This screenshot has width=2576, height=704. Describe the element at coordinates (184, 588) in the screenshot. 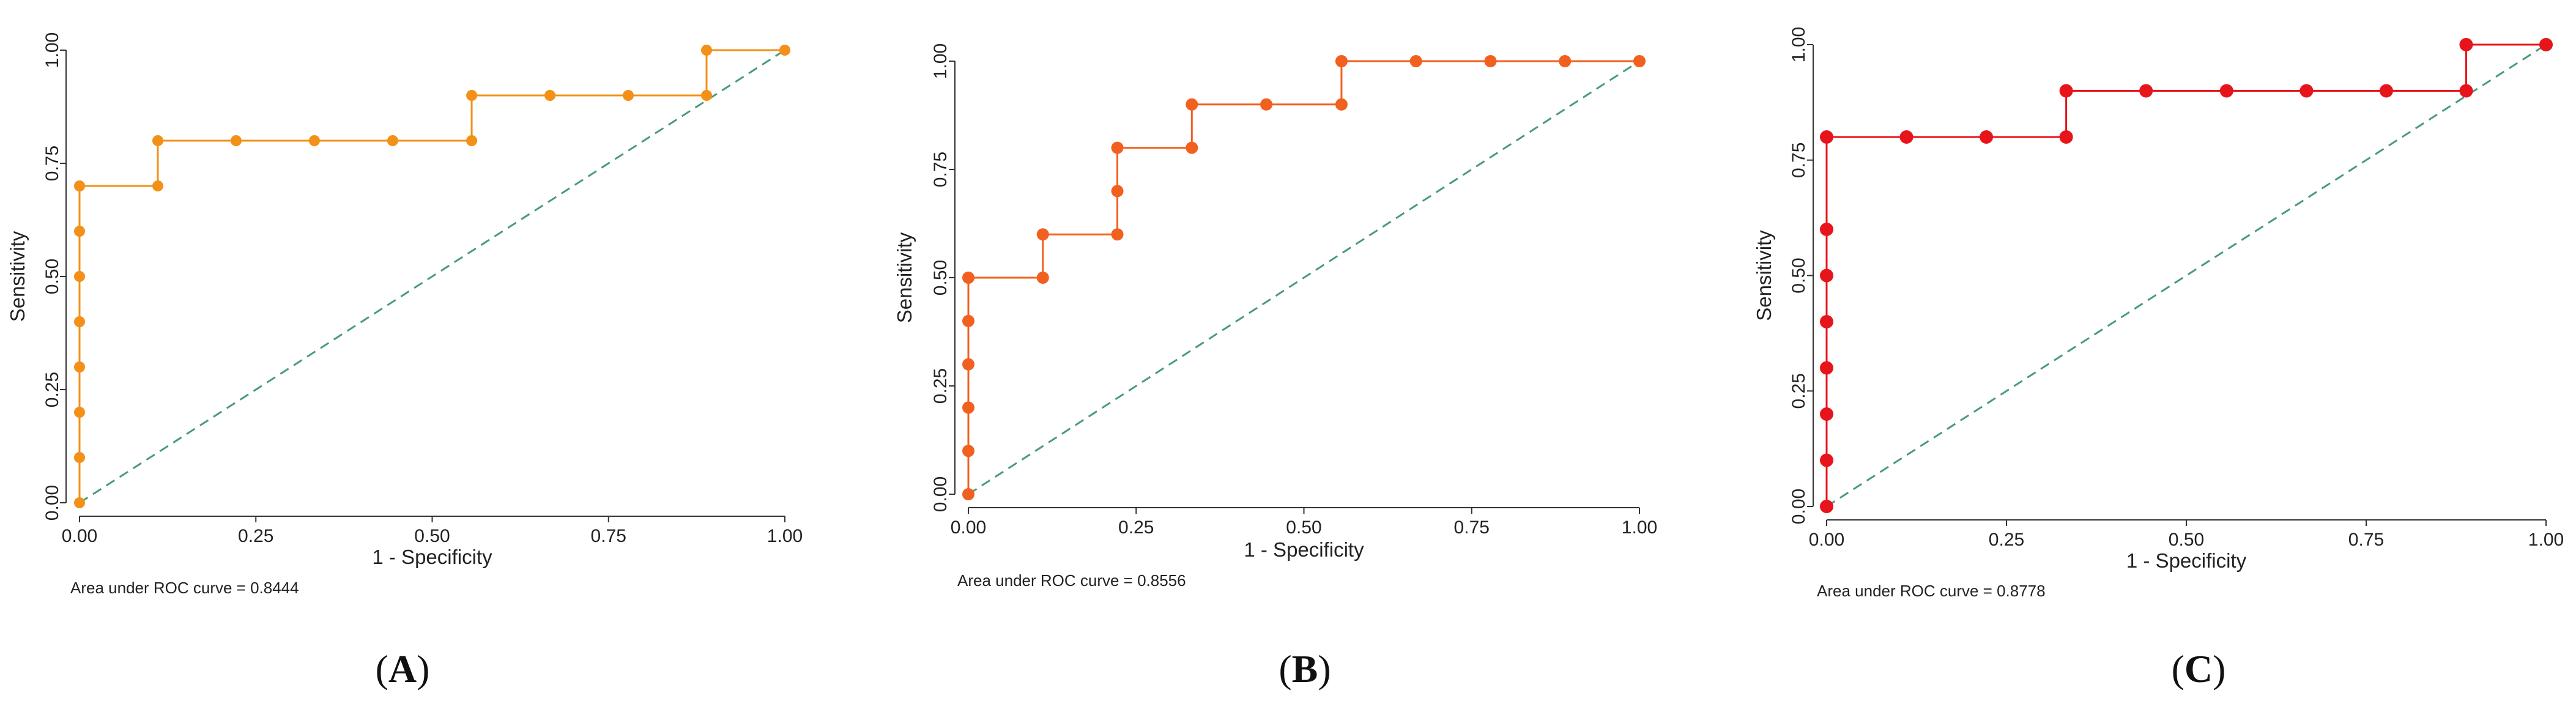

I see `auc-annotation: Area under ROC curve = 0.8444` at that location.